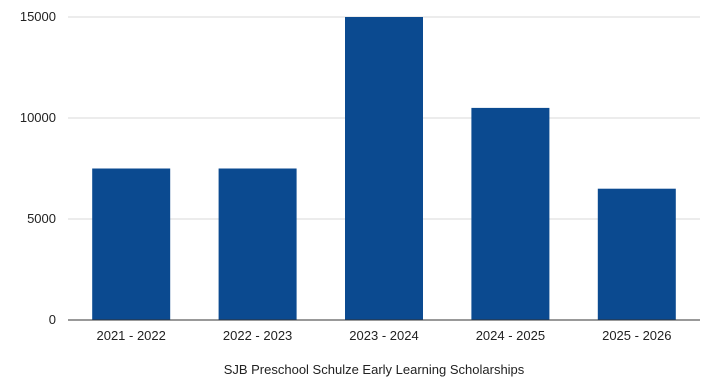  I want to click on y-axis-ticks: 0 5000 10000 15000, so click(38, 168).